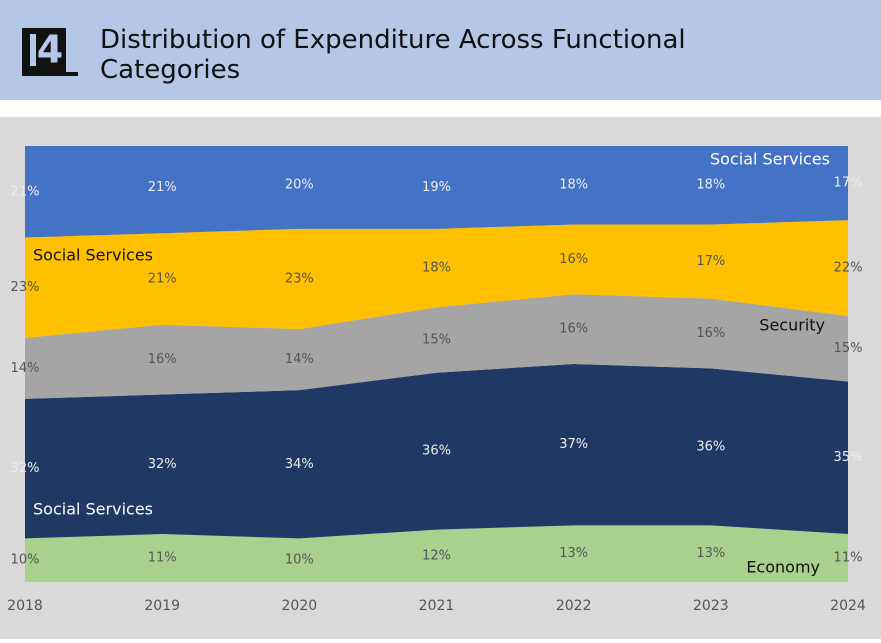  Describe the element at coordinates (162, 606) in the screenshot. I see `x-tick-label: 2019` at that location.